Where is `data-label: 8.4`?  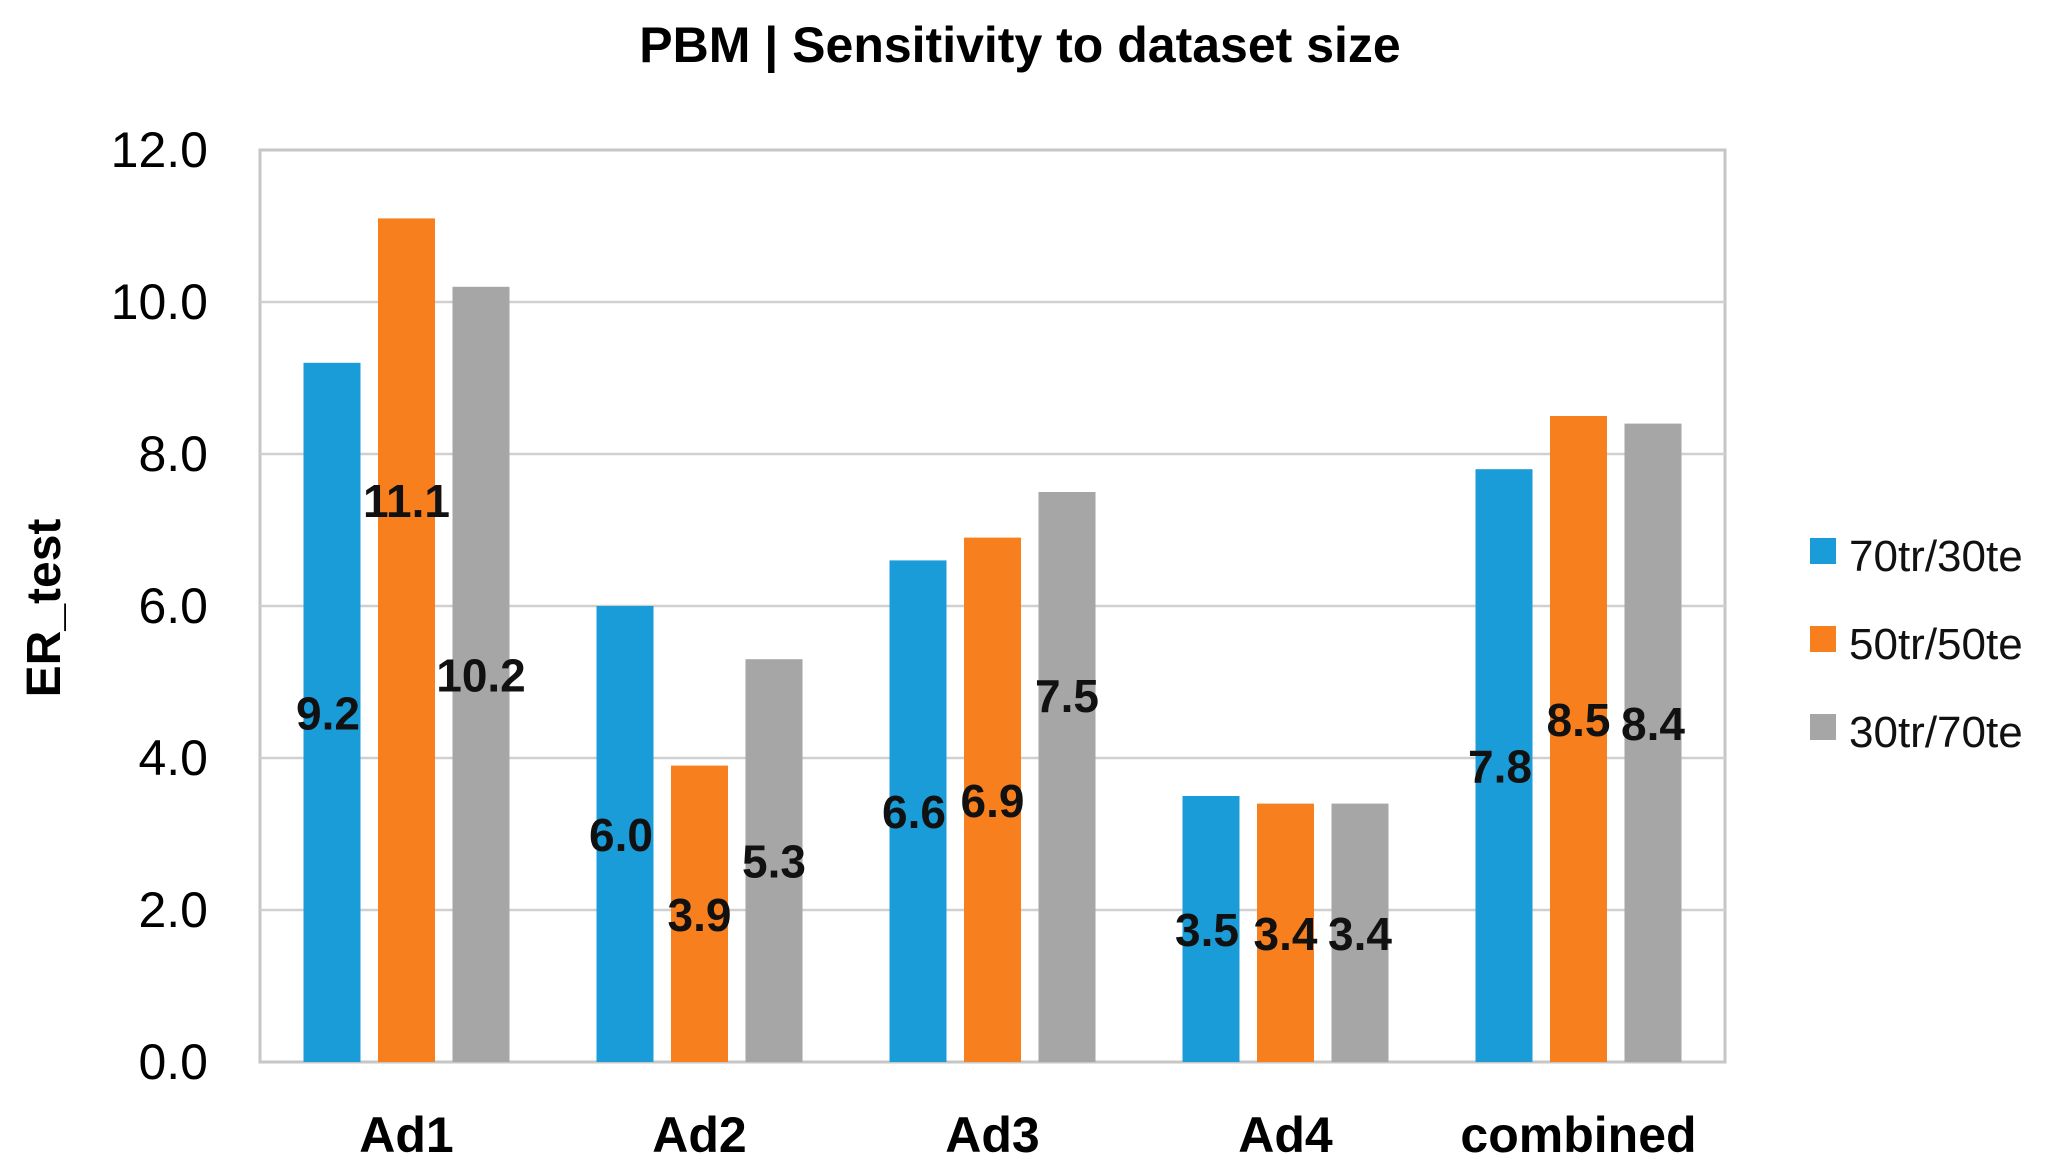 data-label: 8.4 is located at coordinates (1653, 724).